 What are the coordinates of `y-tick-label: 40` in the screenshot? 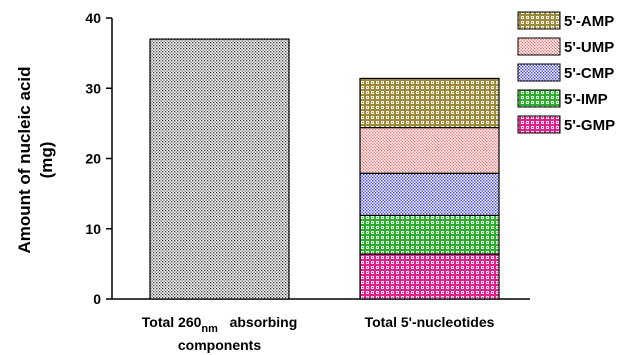 It's located at (93, 18).